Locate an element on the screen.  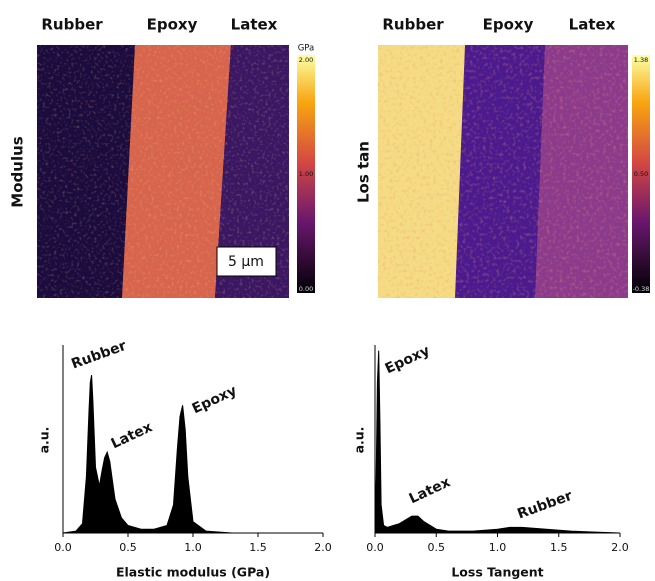
scale-bar-label: 5 µm is located at coordinates (246, 262).